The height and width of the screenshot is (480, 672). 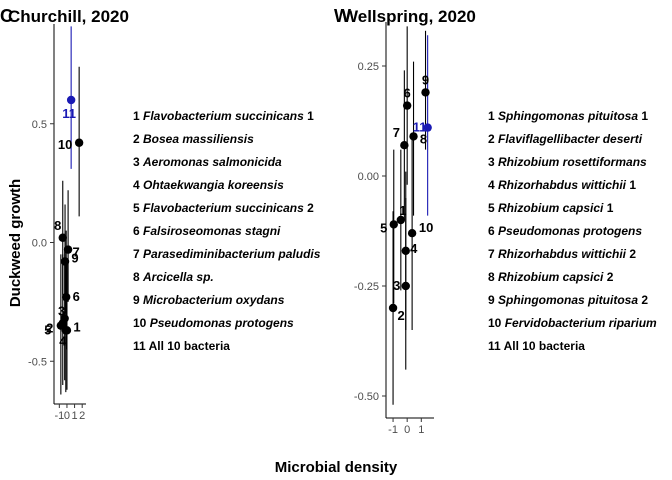 I want to click on legend-entry: 8 Arcicella sp., so click(x=173, y=277).